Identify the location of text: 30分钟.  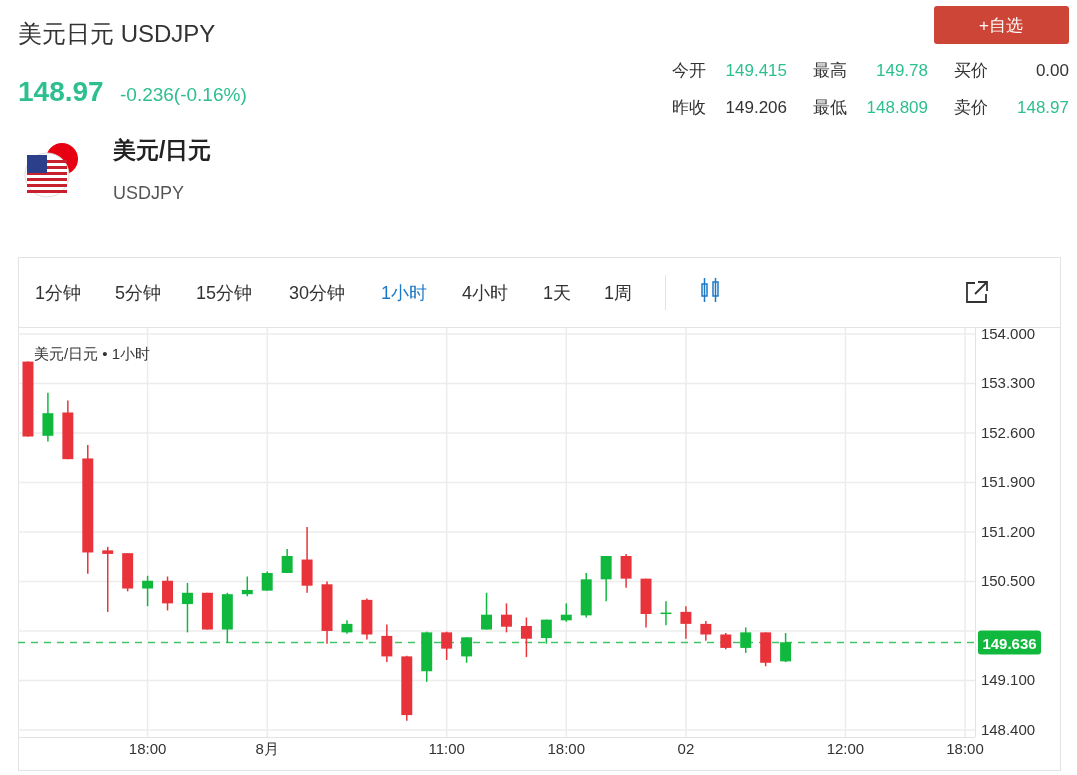
(317, 293).